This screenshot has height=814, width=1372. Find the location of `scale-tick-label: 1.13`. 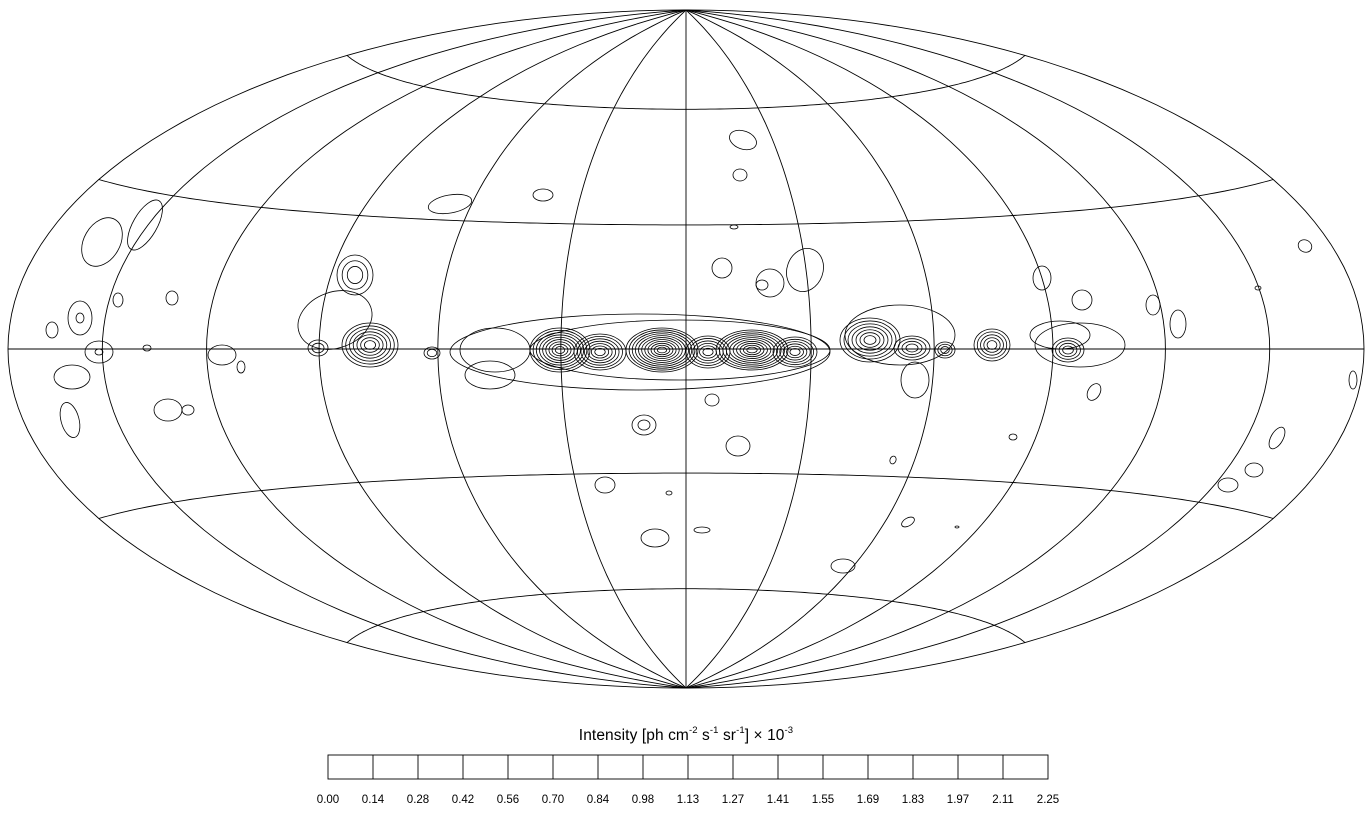

scale-tick-label: 1.13 is located at coordinates (688, 800).